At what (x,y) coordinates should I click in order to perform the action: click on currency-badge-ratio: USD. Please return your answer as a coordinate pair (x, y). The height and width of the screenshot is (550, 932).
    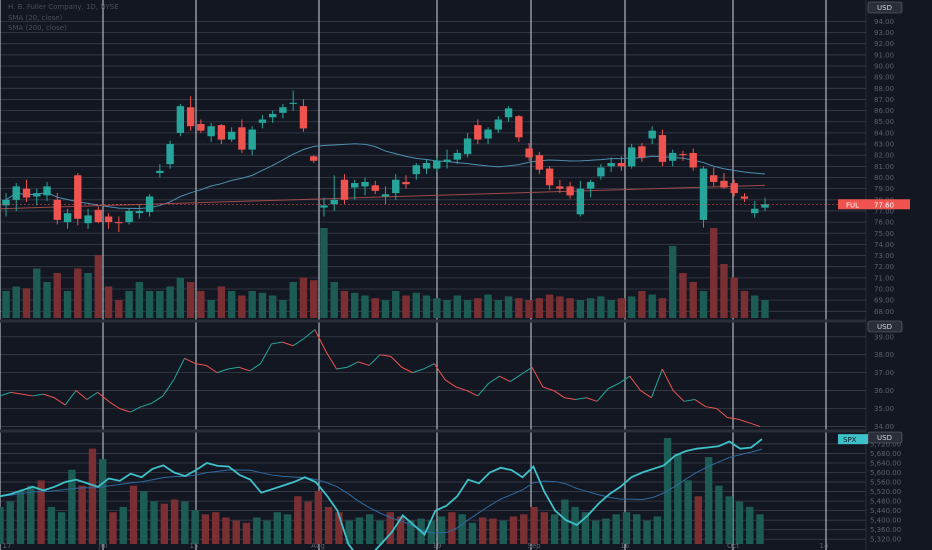
    Looking at the image, I should click on (885, 326).